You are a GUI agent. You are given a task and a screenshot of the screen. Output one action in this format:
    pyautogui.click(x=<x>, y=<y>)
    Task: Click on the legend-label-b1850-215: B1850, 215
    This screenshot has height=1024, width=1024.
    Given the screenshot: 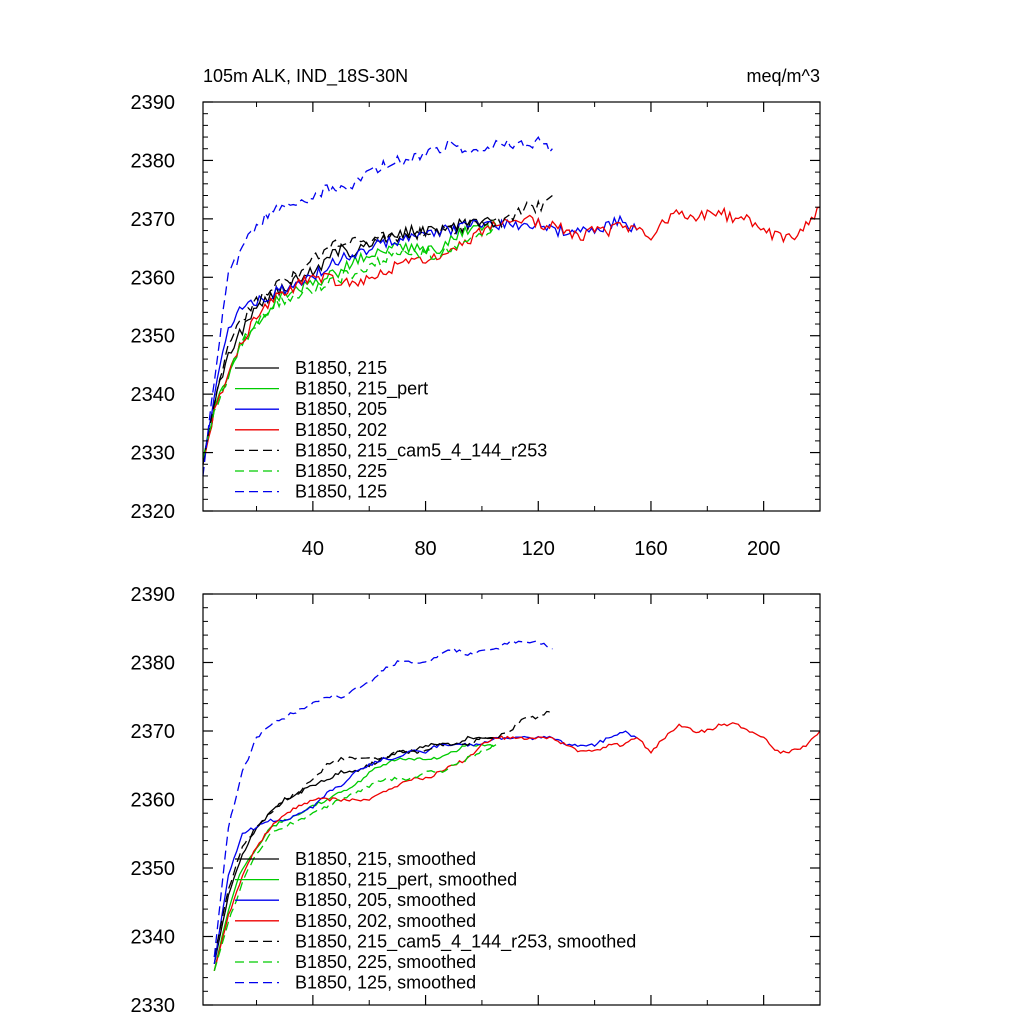 What is the action you would take?
    pyautogui.click(x=341, y=368)
    